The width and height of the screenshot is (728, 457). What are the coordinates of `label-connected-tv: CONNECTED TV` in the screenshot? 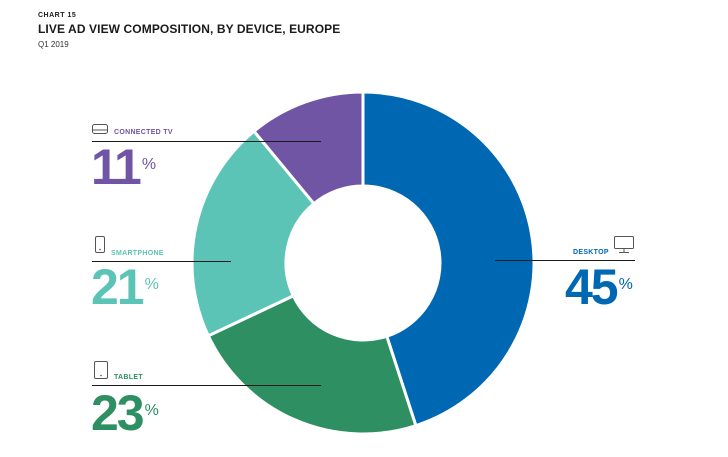 It's located at (143, 132).